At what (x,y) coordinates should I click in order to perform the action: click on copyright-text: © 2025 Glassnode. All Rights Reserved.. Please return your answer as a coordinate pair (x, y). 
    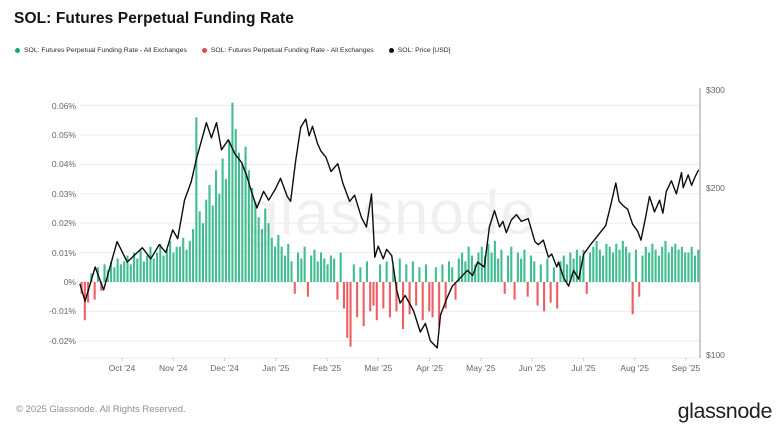
    Looking at the image, I should click on (101, 409).